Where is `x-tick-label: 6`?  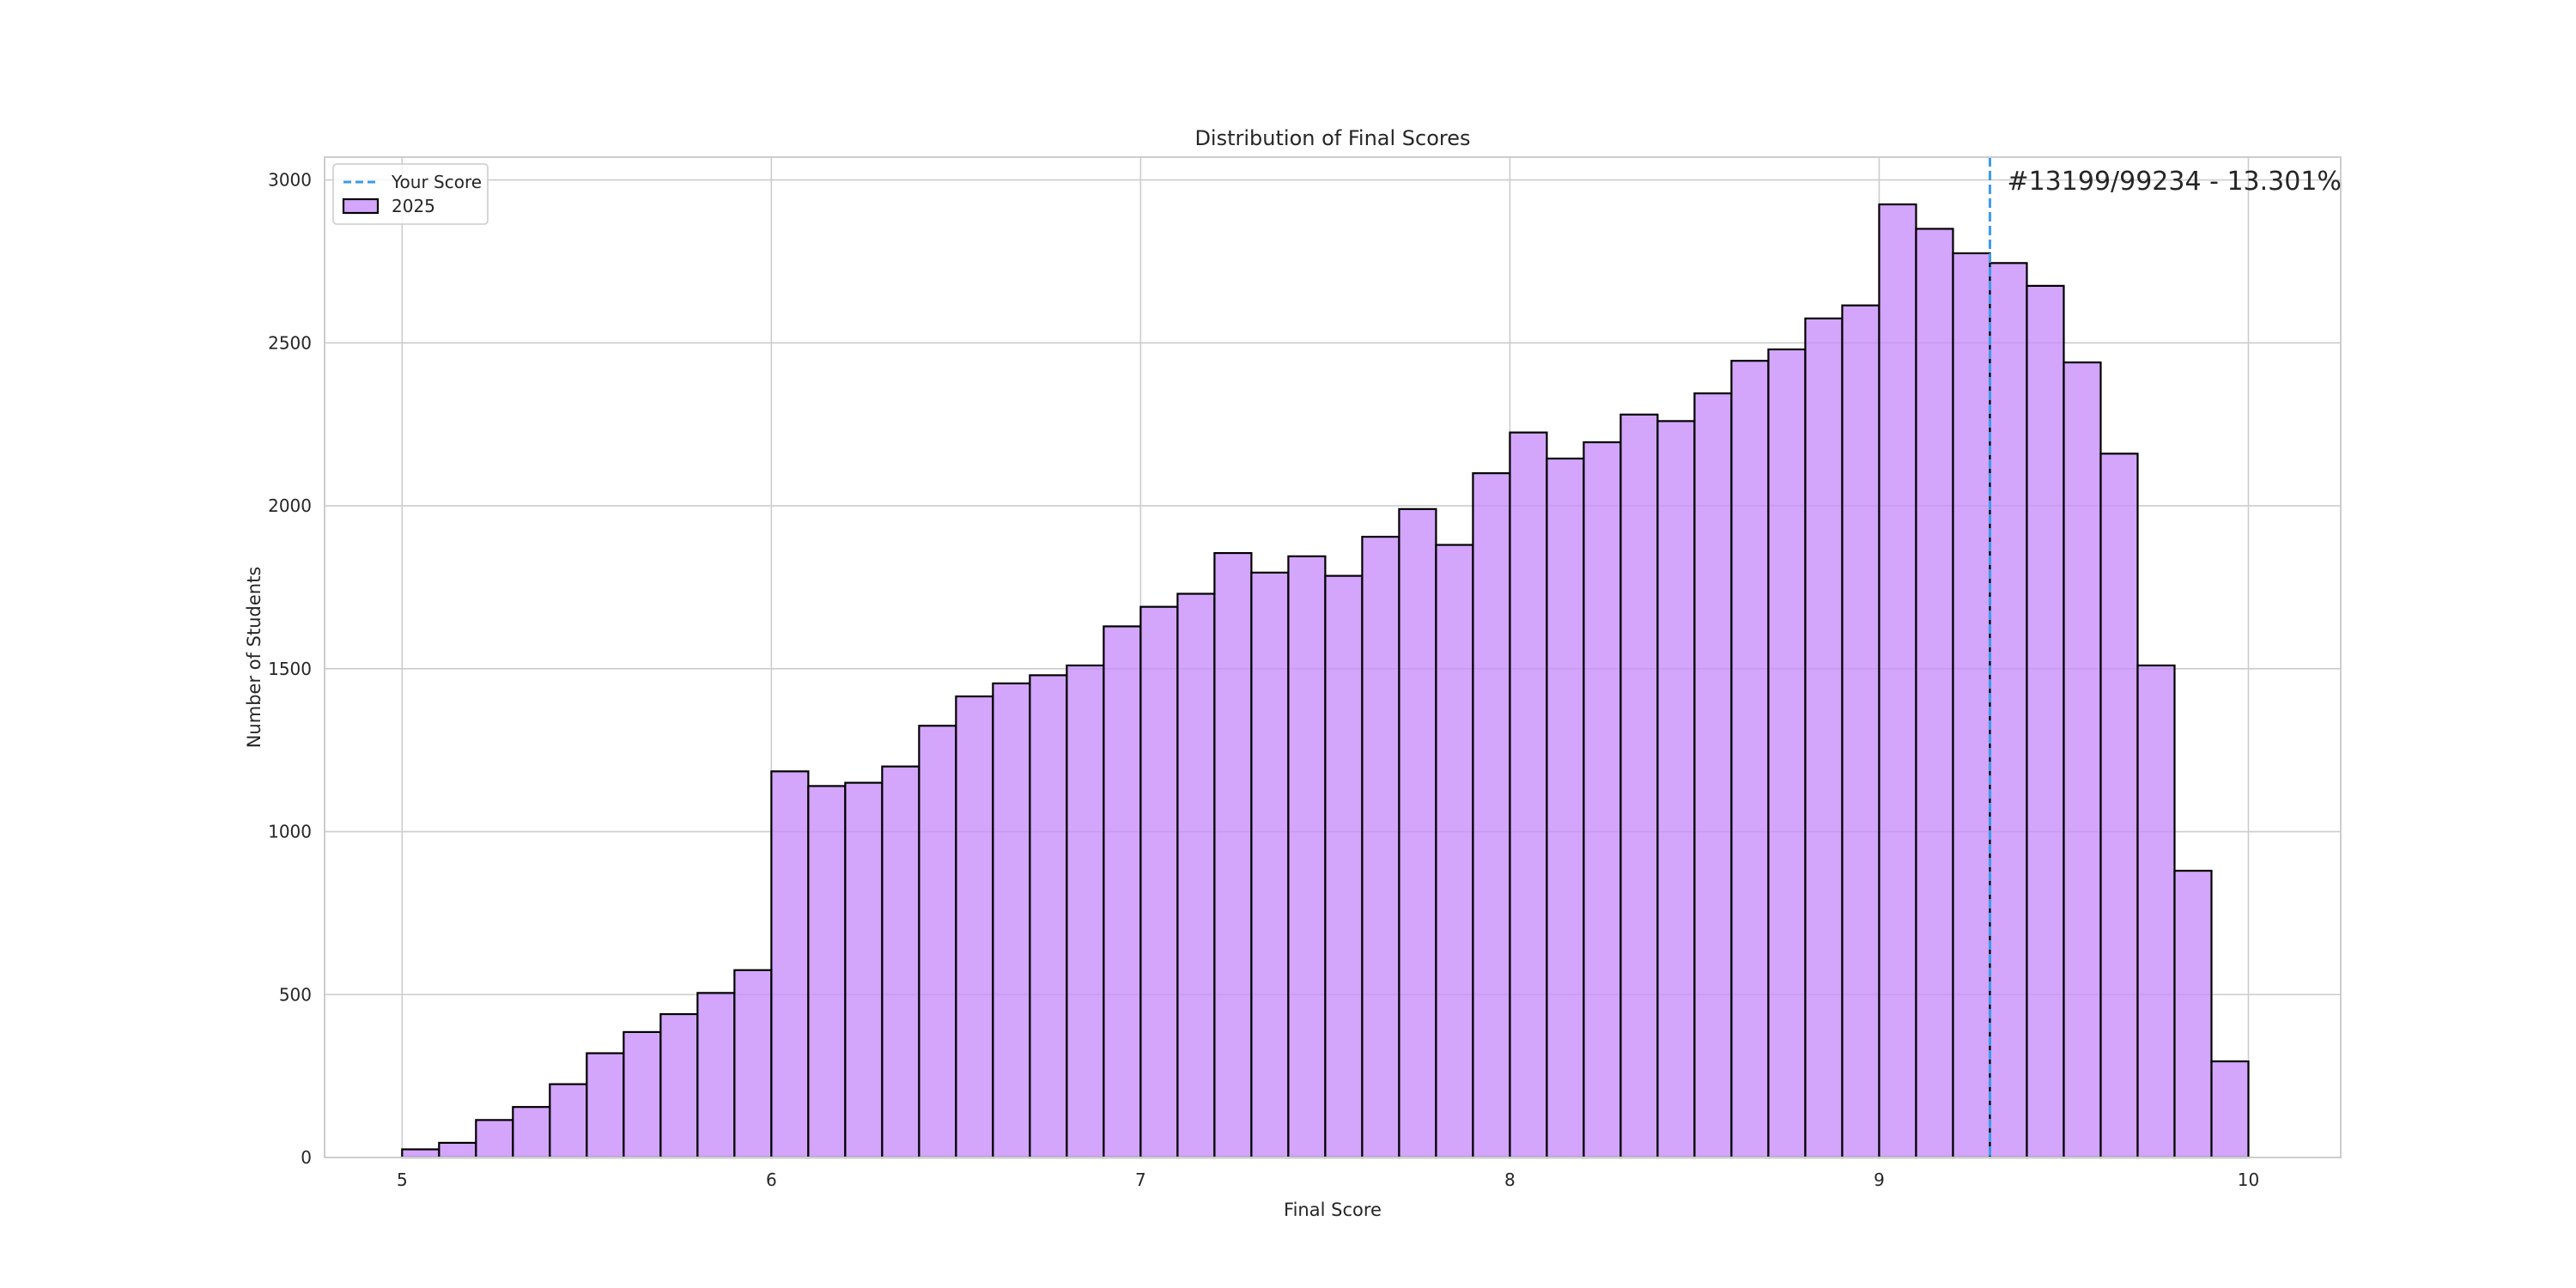 x-tick-label: 6 is located at coordinates (771, 1180).